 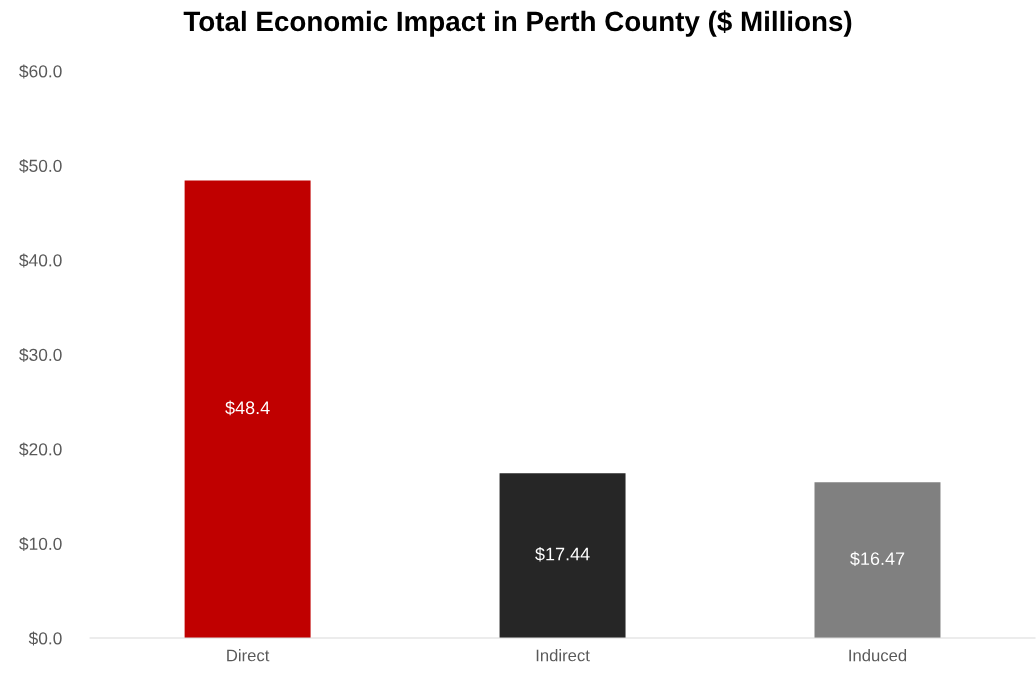 I want to click on y-tick-label: $30.0, so click(x=40, y=354).